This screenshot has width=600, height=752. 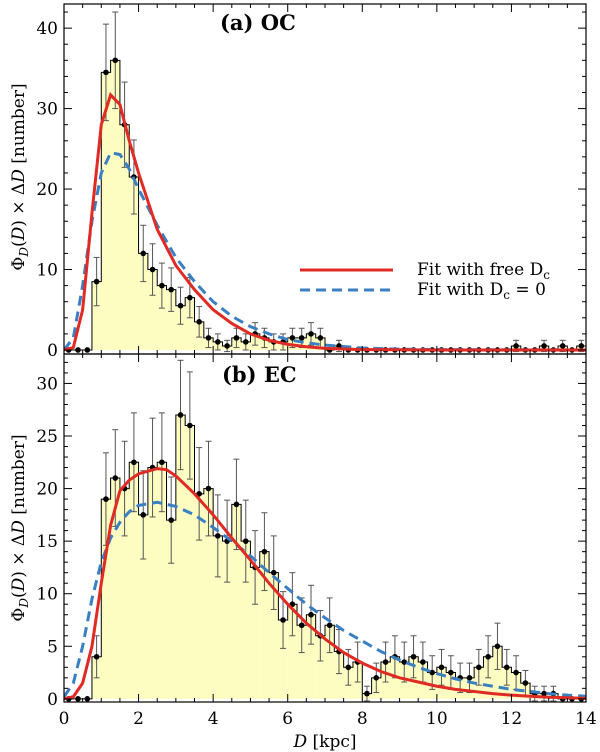 What do you see at coordinates (259, 374) in the screenshot?
I see `panel-title-ec: (b) EC` at bounding box center [259, 374].